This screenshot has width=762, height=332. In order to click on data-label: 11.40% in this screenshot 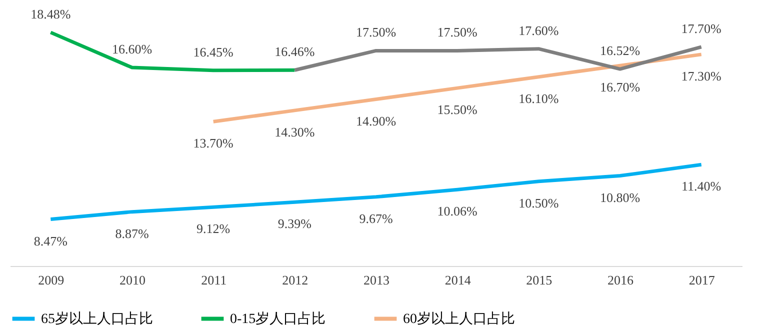, I will do `click(702, 186)`.